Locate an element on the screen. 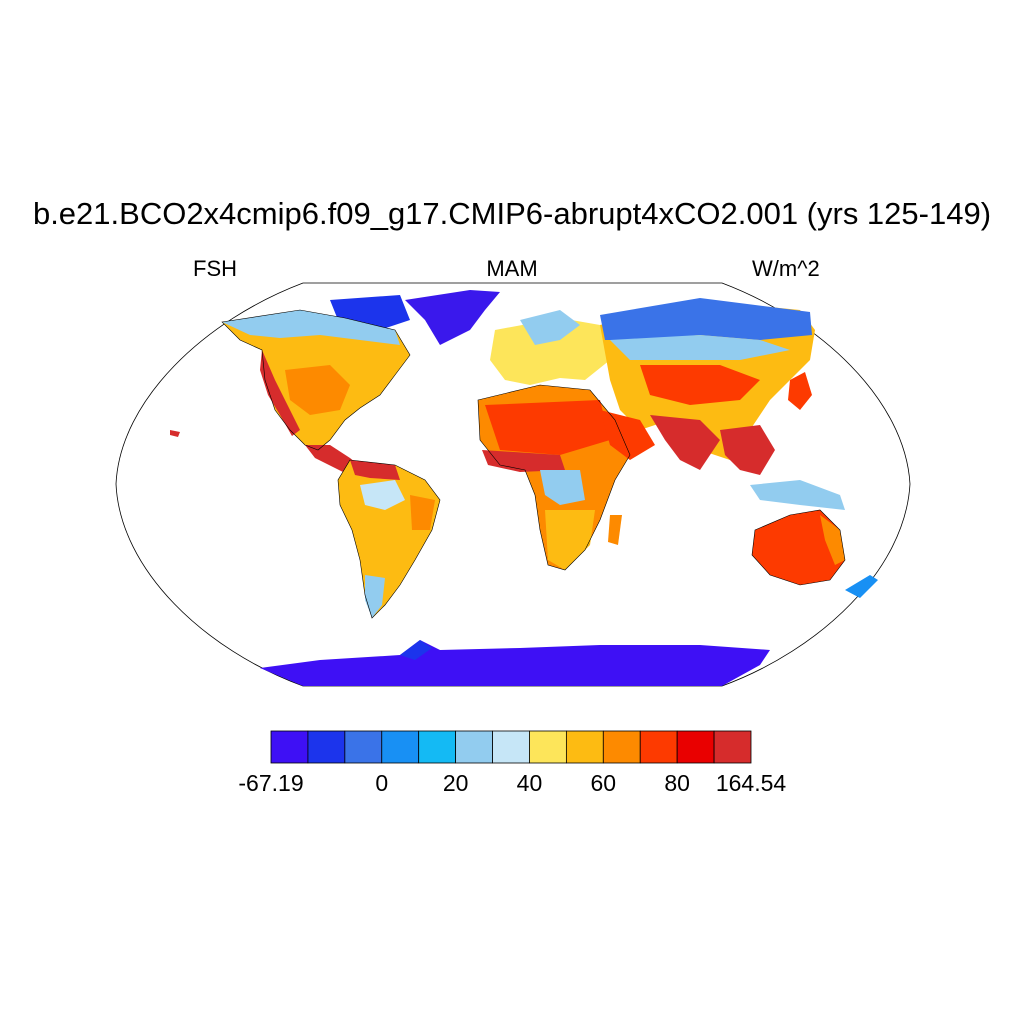 Image resolution: width=1024 pixels, height=1024 pixels. colorbar-tick-label: 60 is located at coordinates (603, 783).